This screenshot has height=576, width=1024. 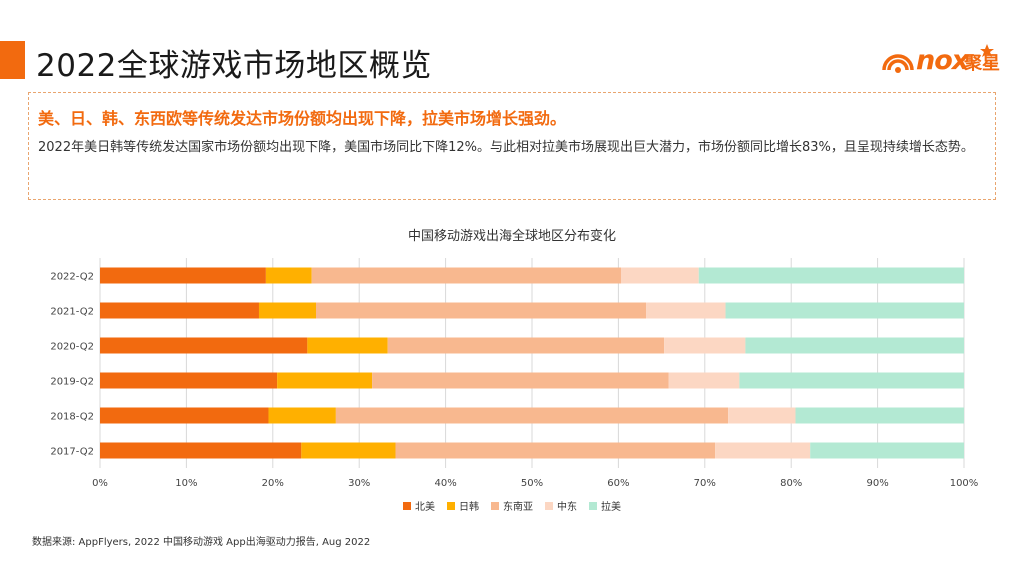 I want to click on legend-item: 中东, so click(x=561, y=505).